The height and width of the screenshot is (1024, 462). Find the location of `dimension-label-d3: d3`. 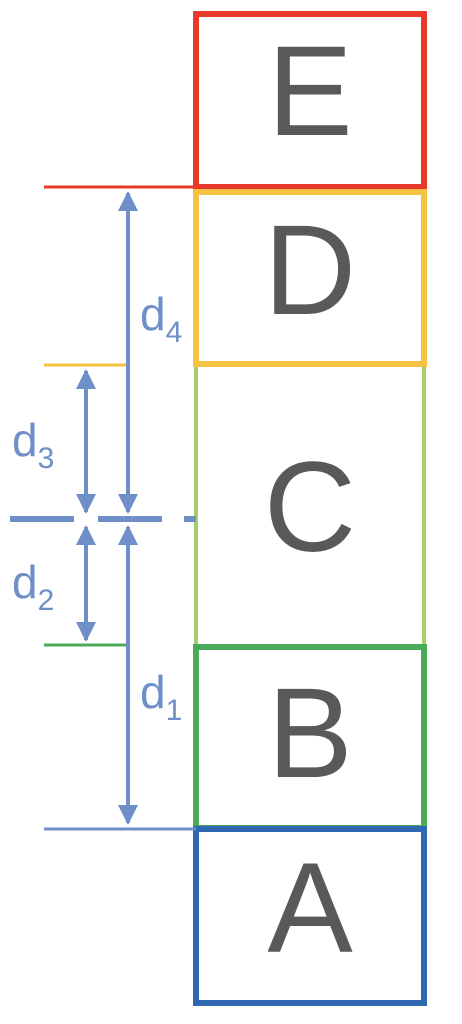

dimension-label-d3: d3 is located at coordinates (33, 444).